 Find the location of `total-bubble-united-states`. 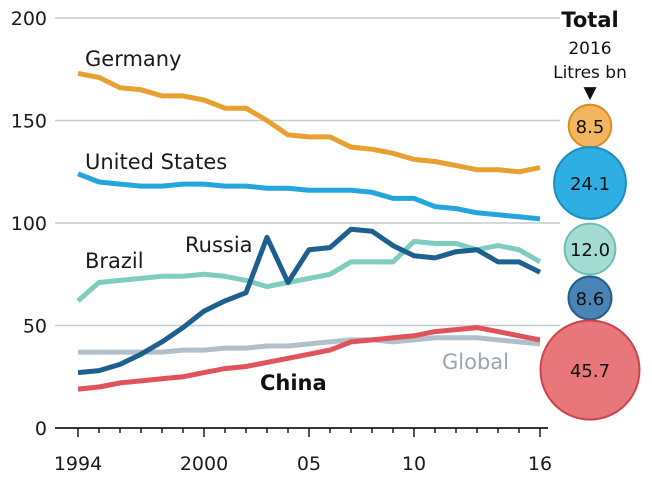

total-bubble-united-states is located at coordinates (590, 183).